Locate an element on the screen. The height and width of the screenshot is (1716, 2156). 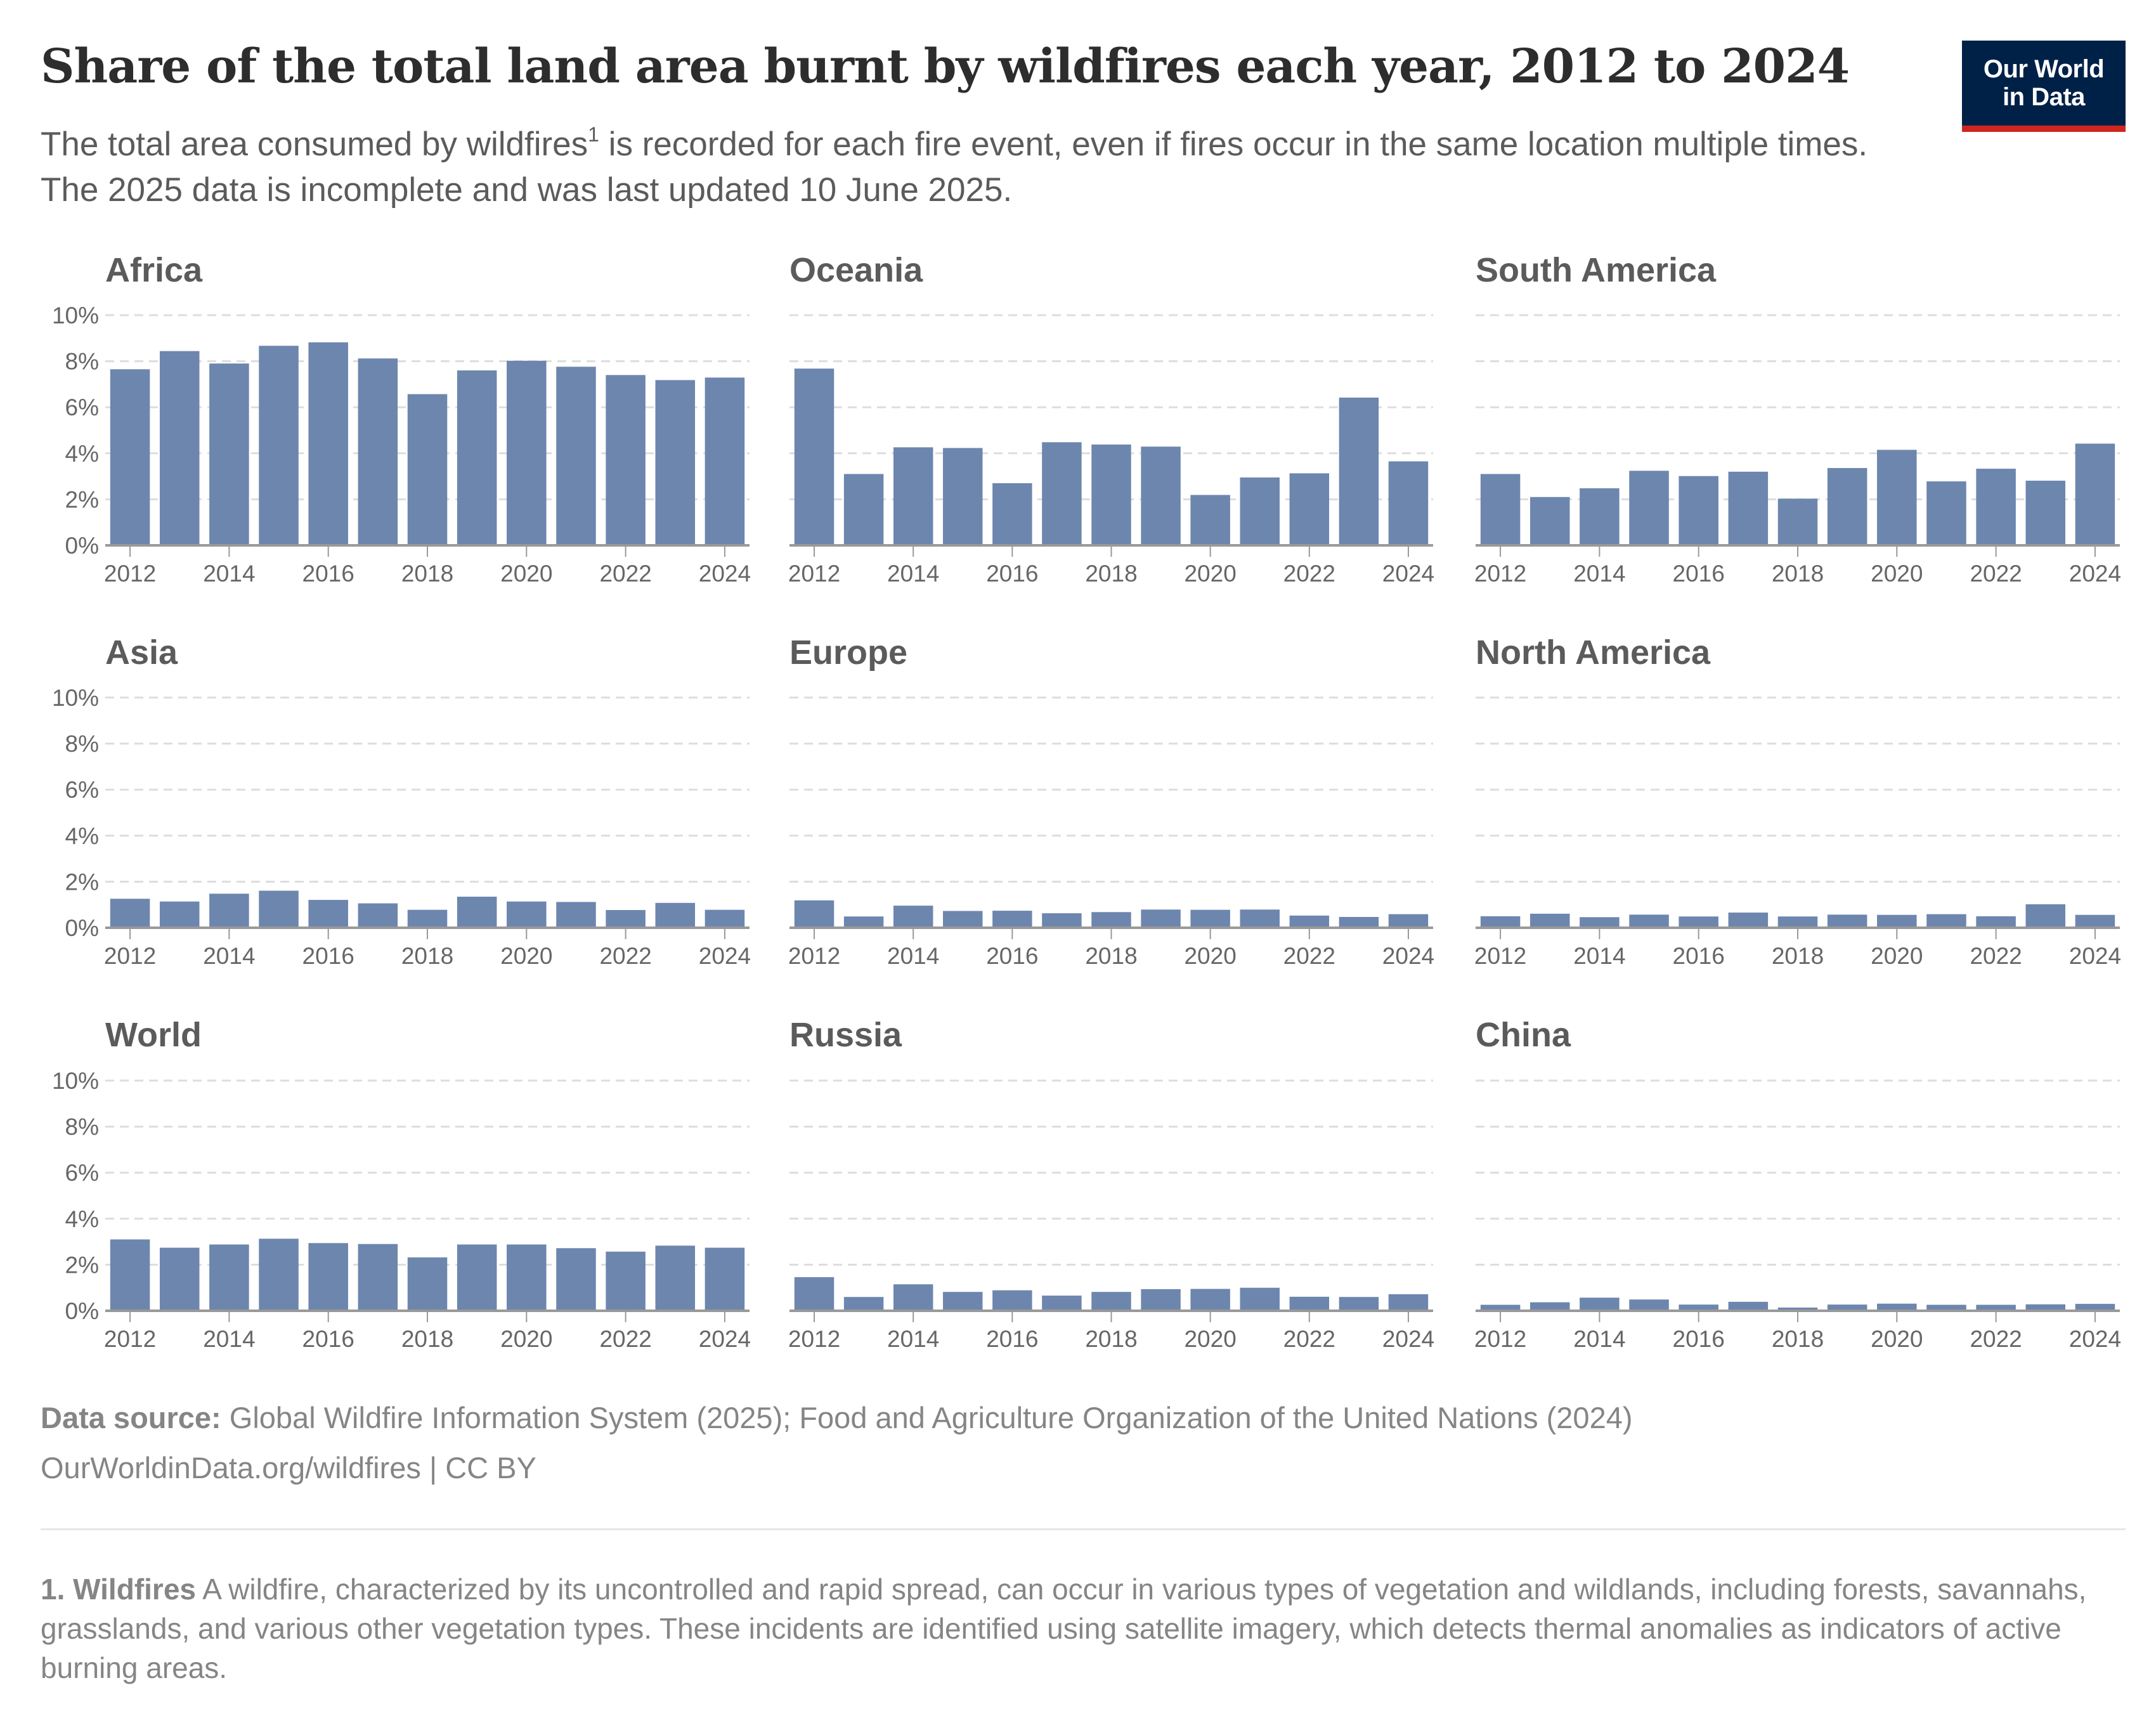
bar-2018: North America 2018: 0.49% is located at coordinates (1797, 922).